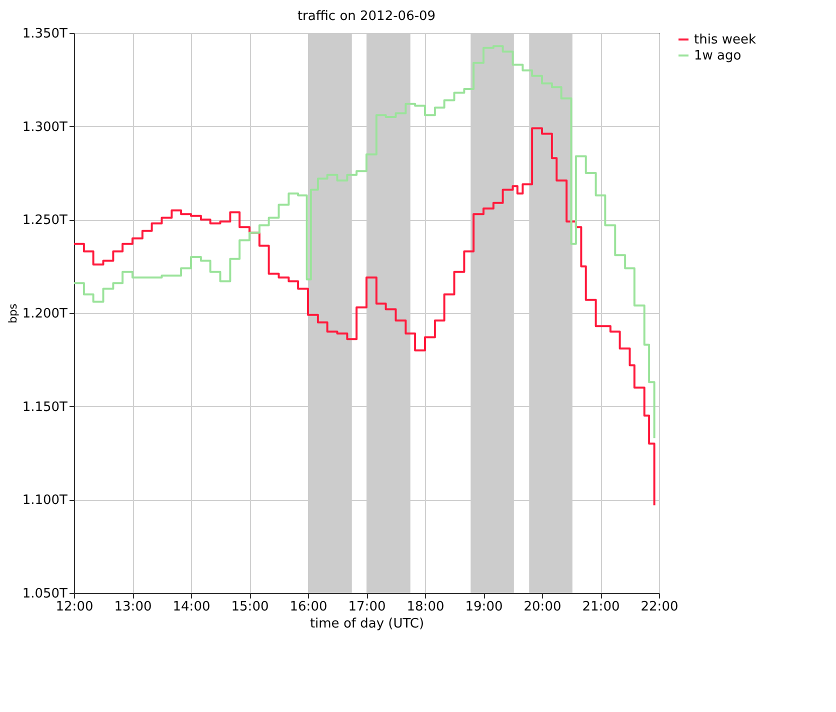  What do you see at coordinates (75, 607) in the screenshot?
I see `x-tick-label: 12:00` at bounding box center [75, 607].